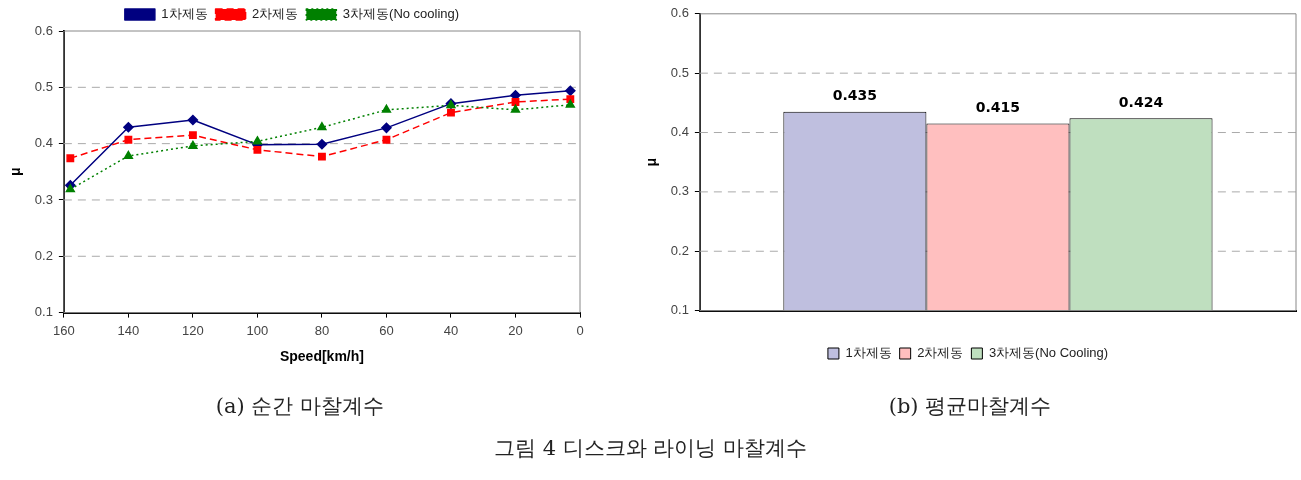 The width and height of the screenshot is (1301, 480). I want to click on x-tick-label: 80, so click(322, 330).